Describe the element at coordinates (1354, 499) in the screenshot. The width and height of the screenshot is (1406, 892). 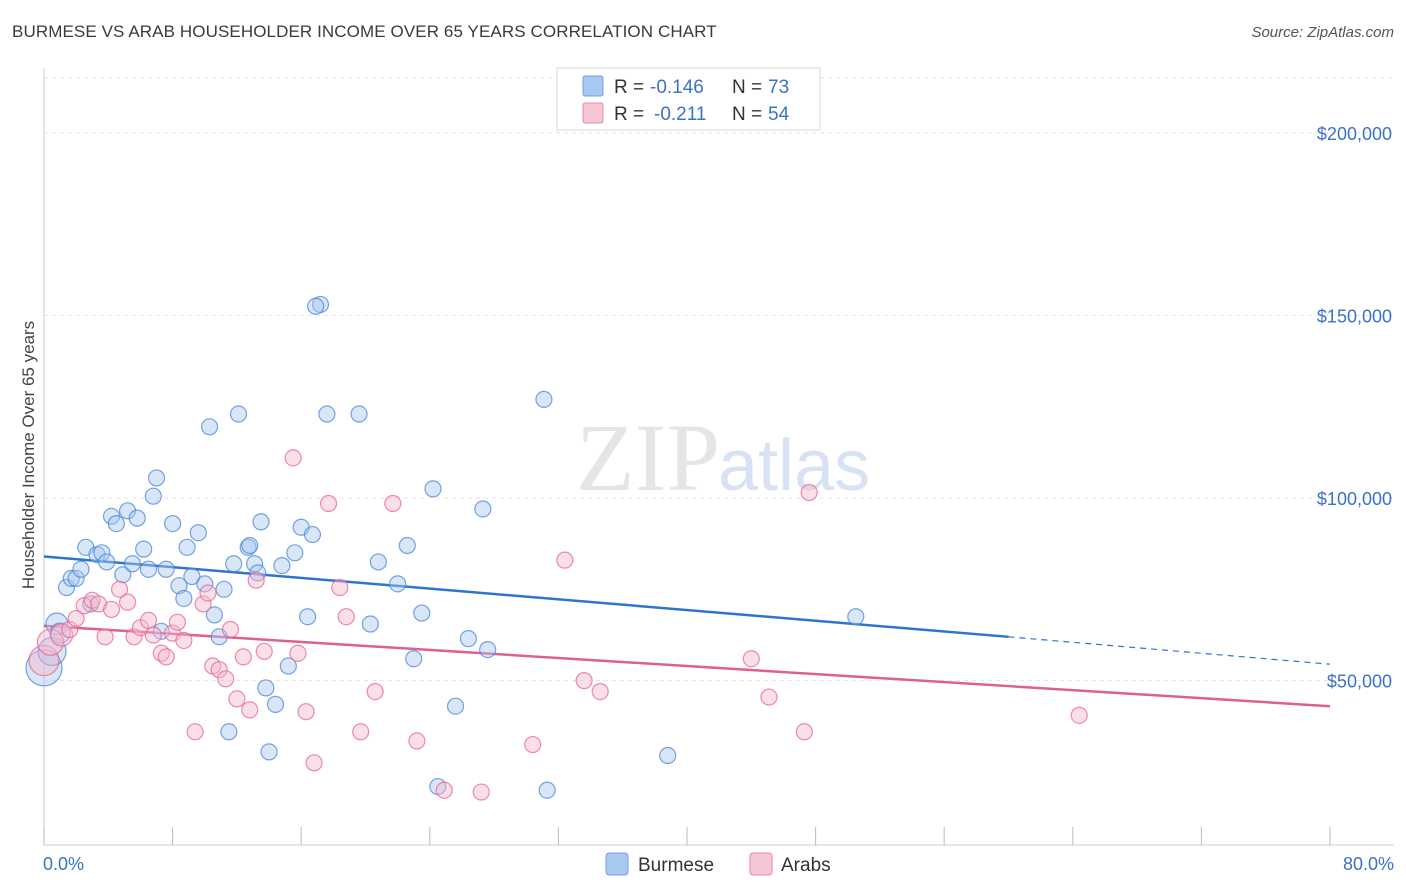
I see `y-tick-label-1: $100,000` at that location.